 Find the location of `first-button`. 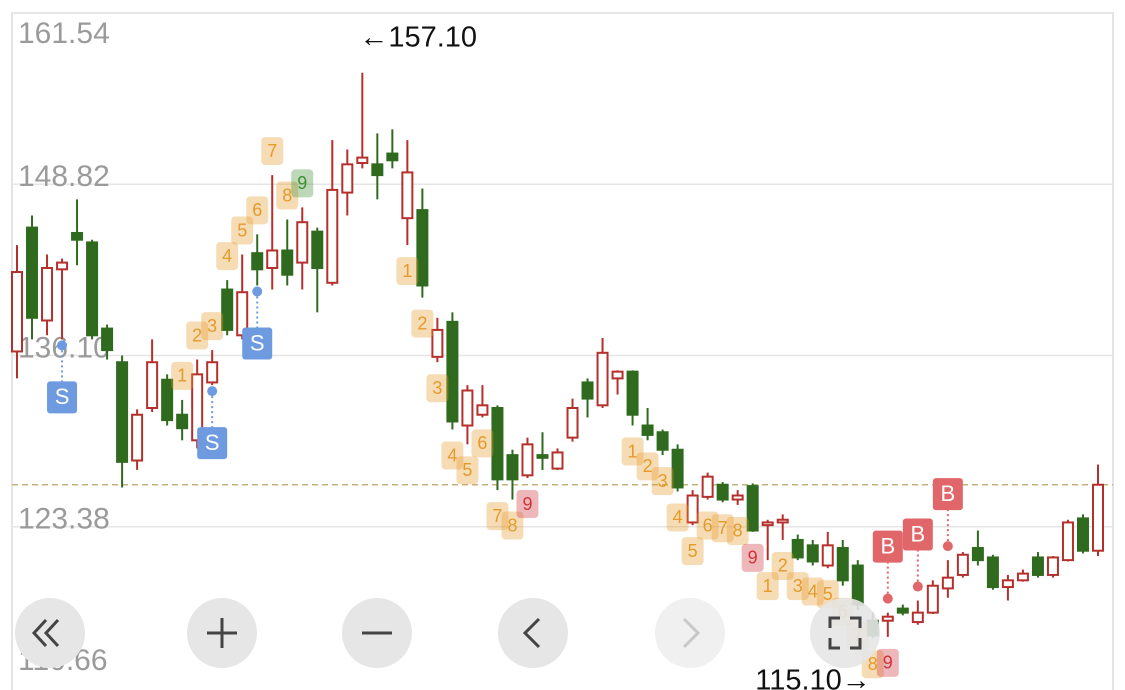

first-button is located at coordinates (50, 633).